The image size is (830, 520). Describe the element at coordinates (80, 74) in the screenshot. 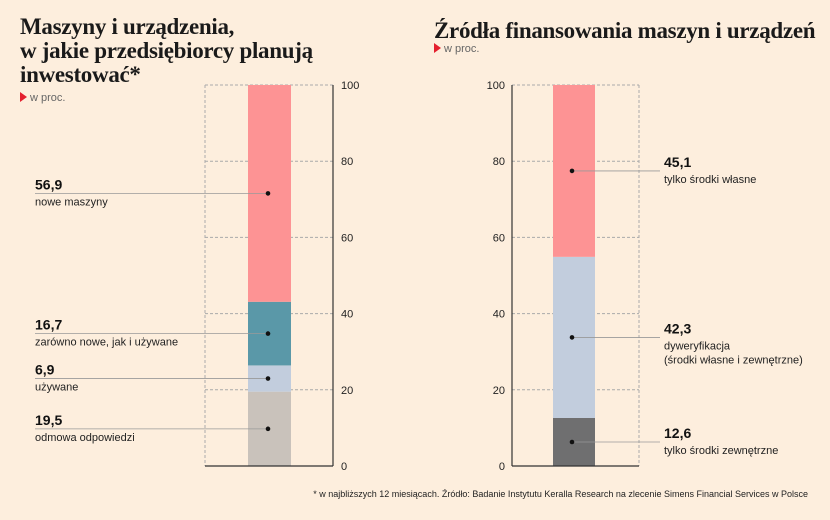

I see `left-title-line-3: inwestować*` at that location.